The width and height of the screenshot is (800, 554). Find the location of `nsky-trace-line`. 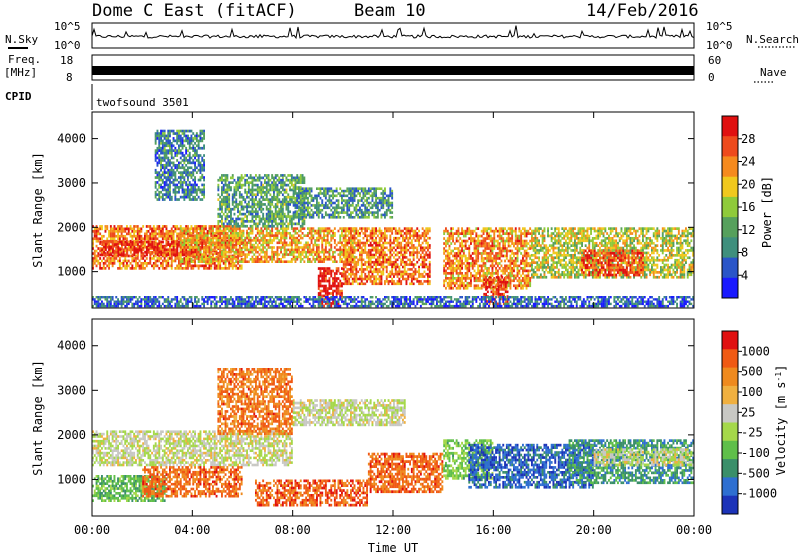

nsky-trace-line is located at coordinates (393, 32).